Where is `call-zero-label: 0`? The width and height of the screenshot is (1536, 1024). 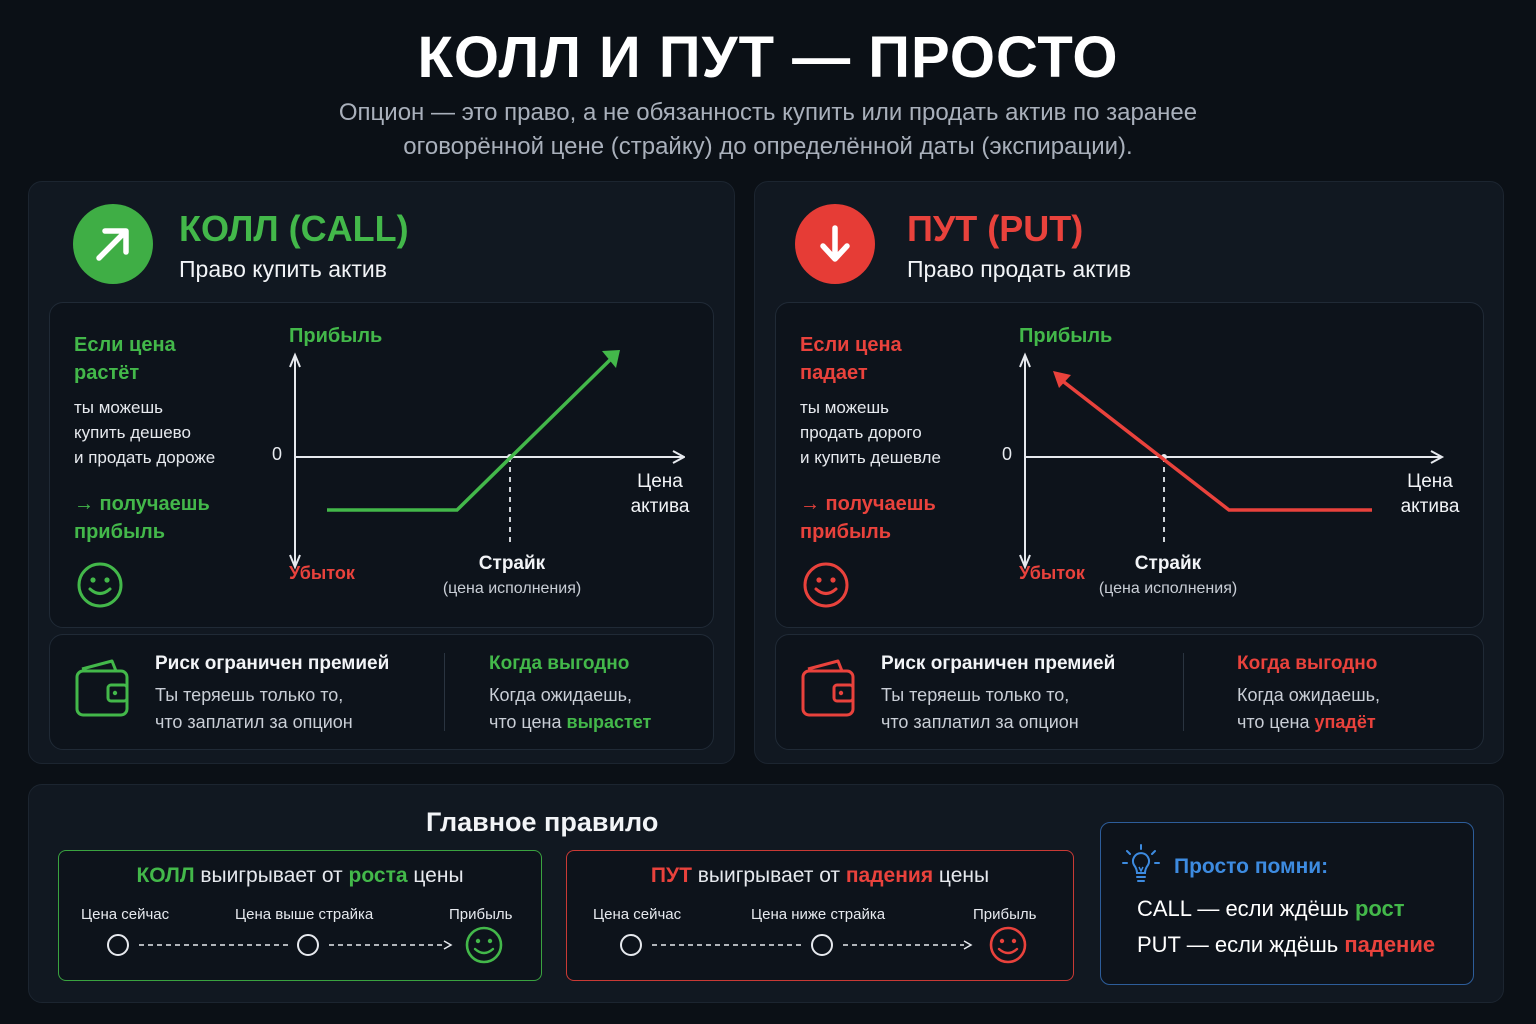 call-zero-label: 0 is located at coordinates (277, 454).